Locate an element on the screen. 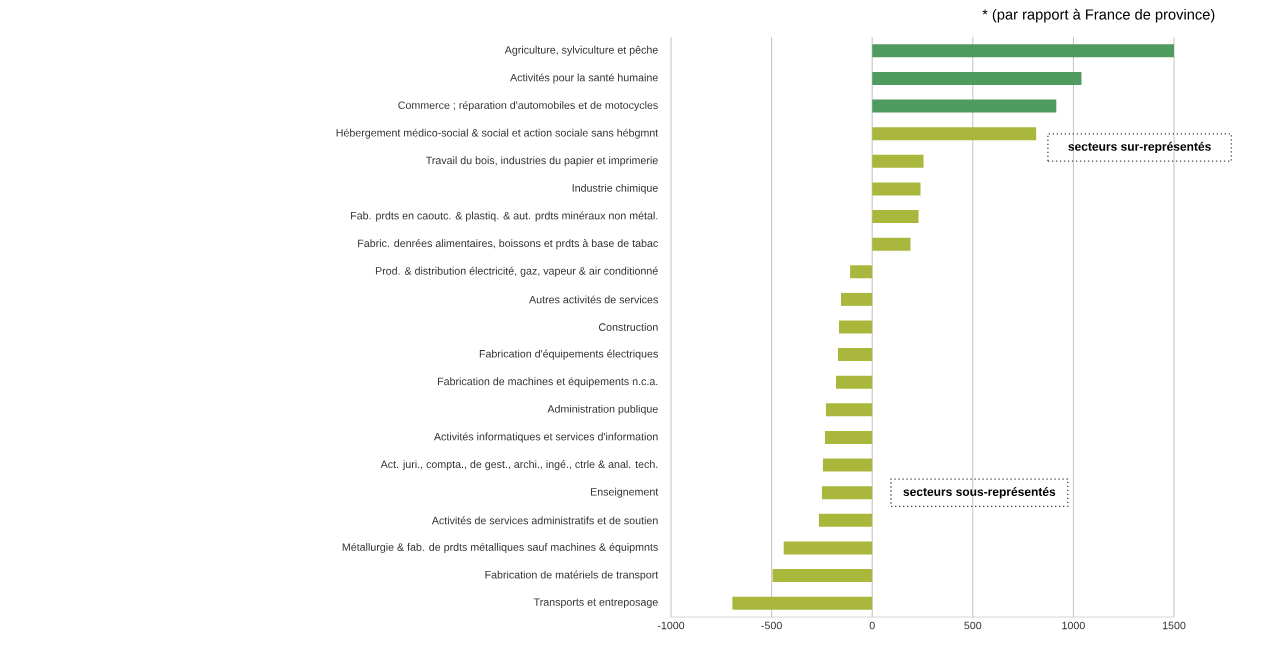 This screenshot has height=650, width=1273. y-tick-label: Autres activités de services is located at coordinates (593, 299).